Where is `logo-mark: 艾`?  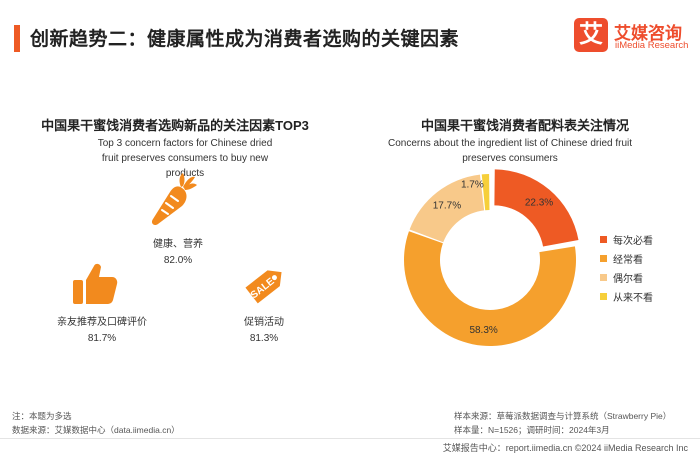
logo-mark: 艾 is located at coordinates (591, 35).